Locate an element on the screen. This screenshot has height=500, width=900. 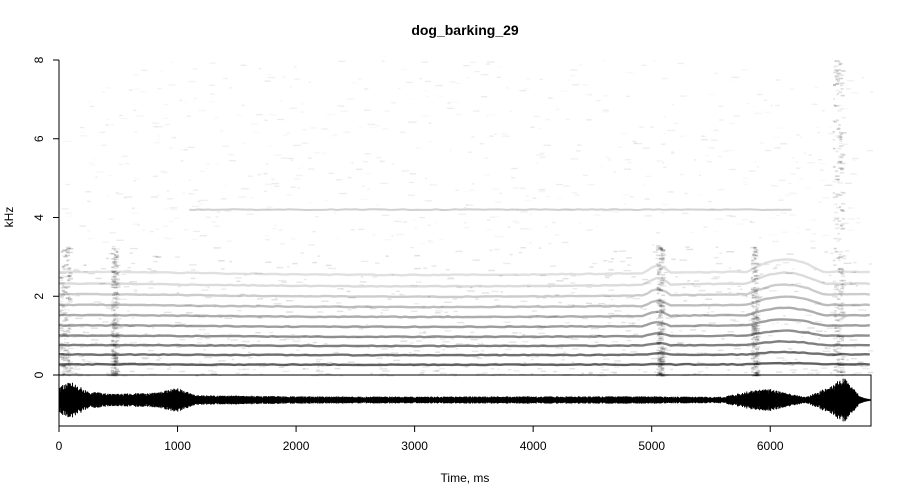
chart-title: dog_barking_29 is located at coordinates (465, 30).